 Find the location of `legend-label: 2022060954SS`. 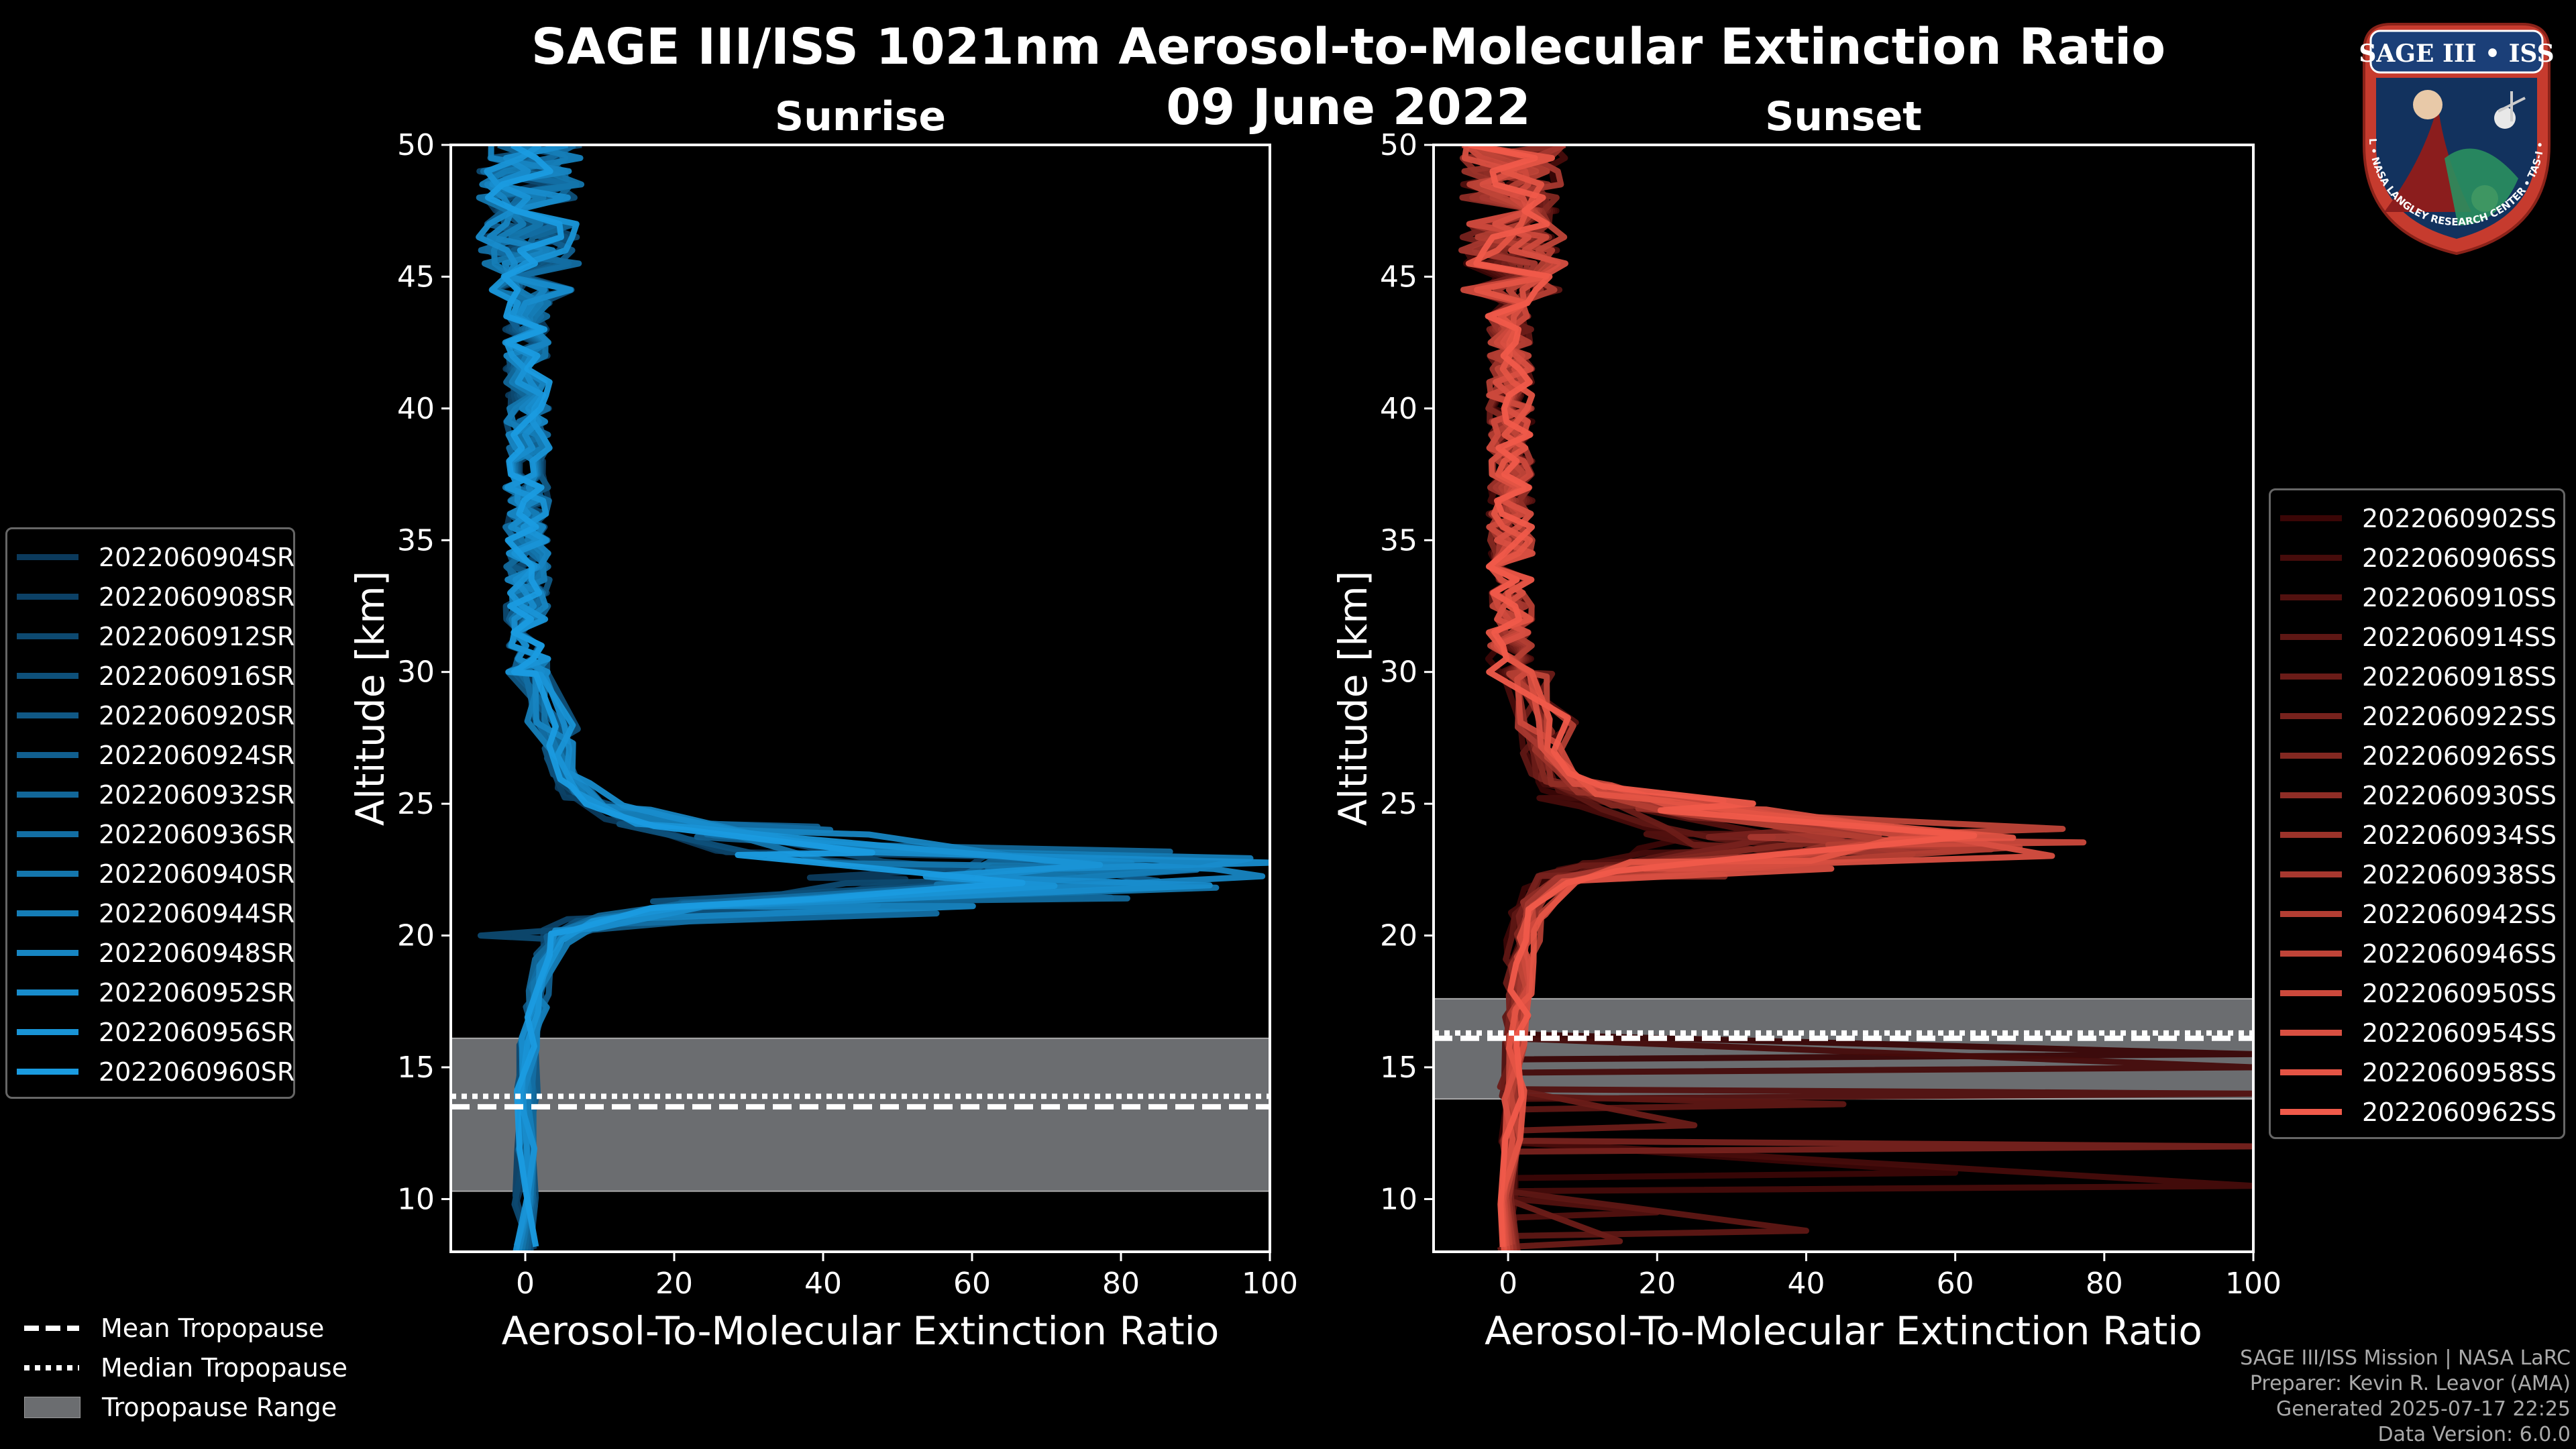

legend-label: 2022060954SS is located at coordinates (2459, 1033).